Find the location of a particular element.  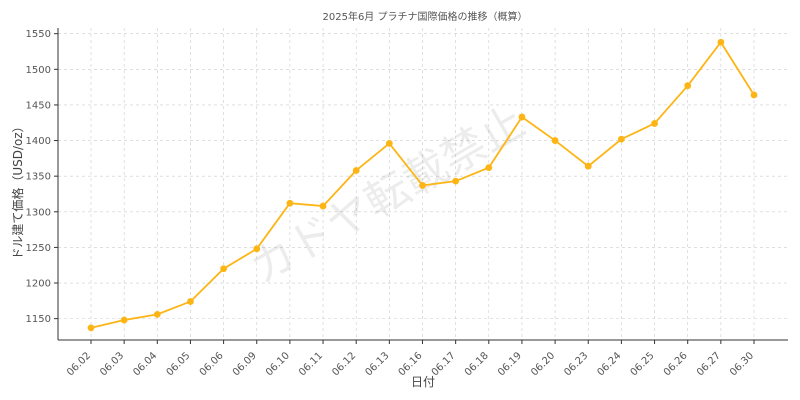

x-tick-label: 06.30 is located at coordinates (742, 364).